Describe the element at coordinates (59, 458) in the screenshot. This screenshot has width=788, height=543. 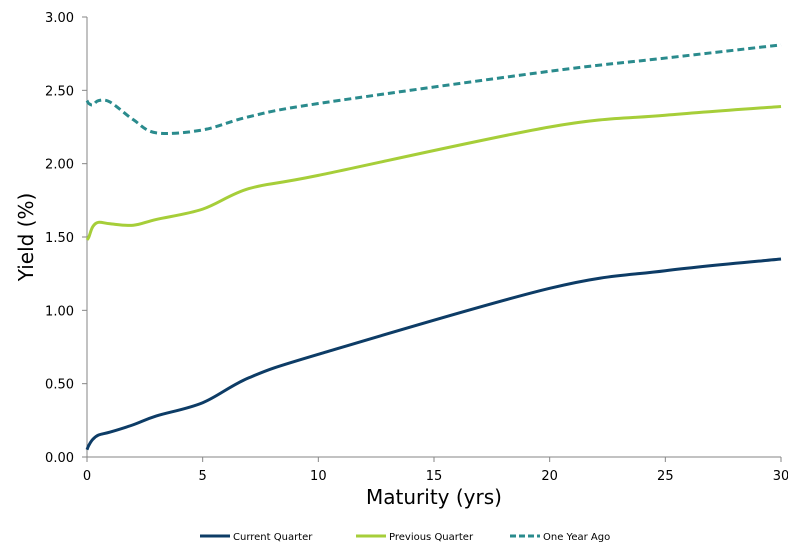
I see `y-tick-label: 0.00` at that location.